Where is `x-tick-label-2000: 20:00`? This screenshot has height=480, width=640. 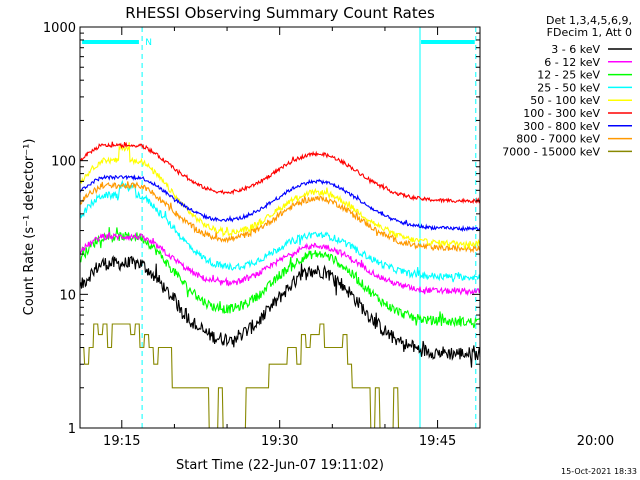 x-tick-label-2000: 20:00 is located at coordinates (595, 441).